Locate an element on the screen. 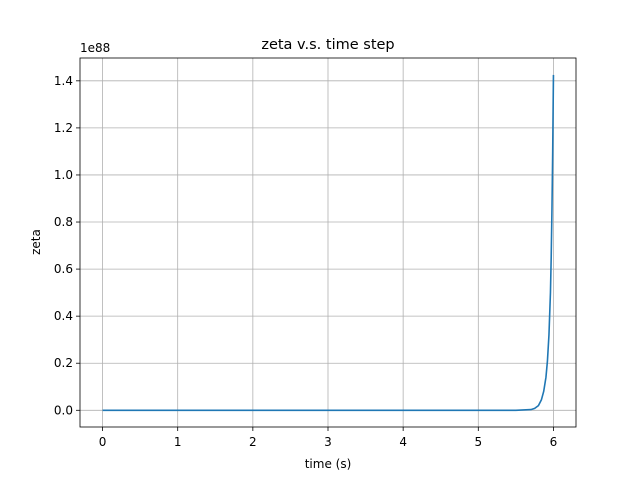  y-tick-label: 0.4 is located at coordinates (63, 316).